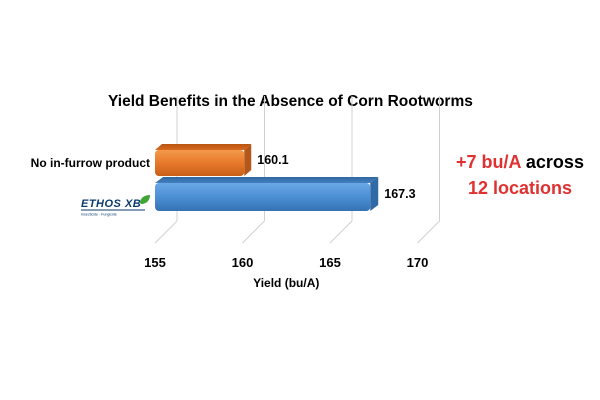 The image size is (600, 400). I want to click on bar-ethos-xb-top, so click(267, 180).